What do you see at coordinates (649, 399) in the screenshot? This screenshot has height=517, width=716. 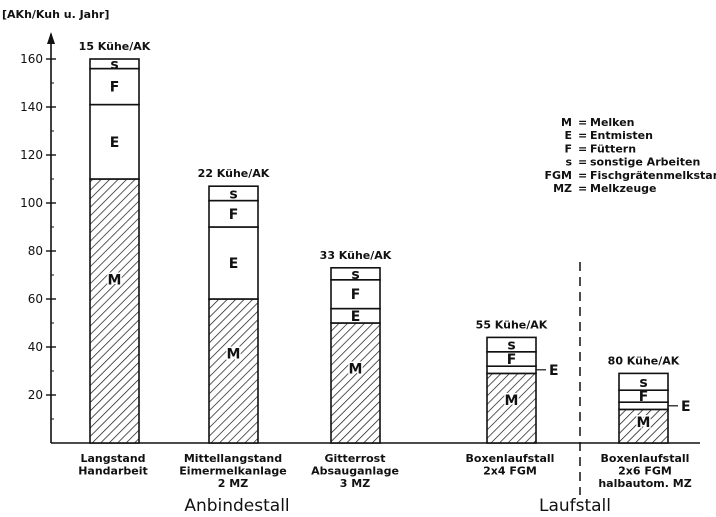 I see `bar-5: M E Fs 80 Kühe/AK` at bounding box center [649, 399].